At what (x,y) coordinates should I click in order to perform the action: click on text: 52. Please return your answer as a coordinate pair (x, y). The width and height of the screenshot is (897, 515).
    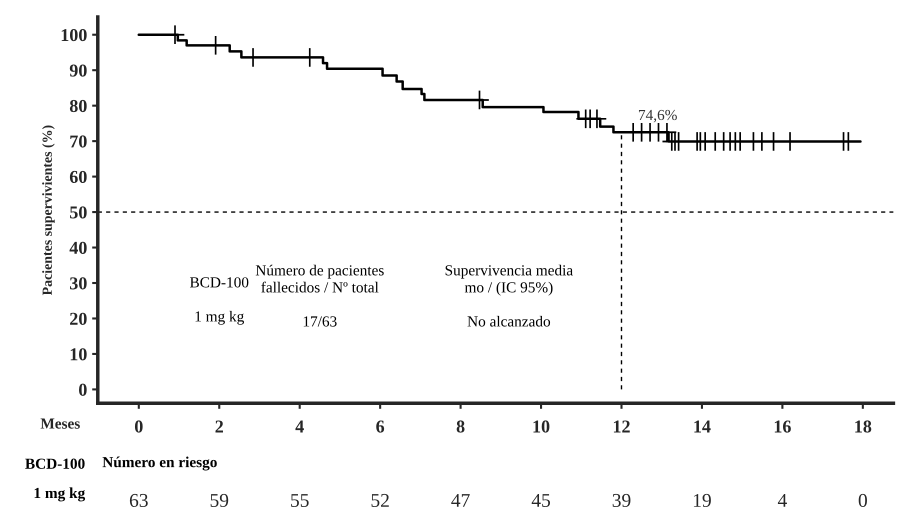
    Looking at the image, I should click on (380, 500).